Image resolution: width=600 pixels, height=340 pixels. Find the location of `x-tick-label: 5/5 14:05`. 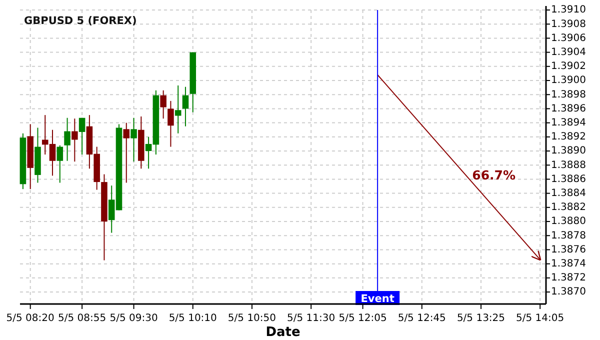

x-tick-label: 5/5 14:05 is located at coordinates (540, 318).